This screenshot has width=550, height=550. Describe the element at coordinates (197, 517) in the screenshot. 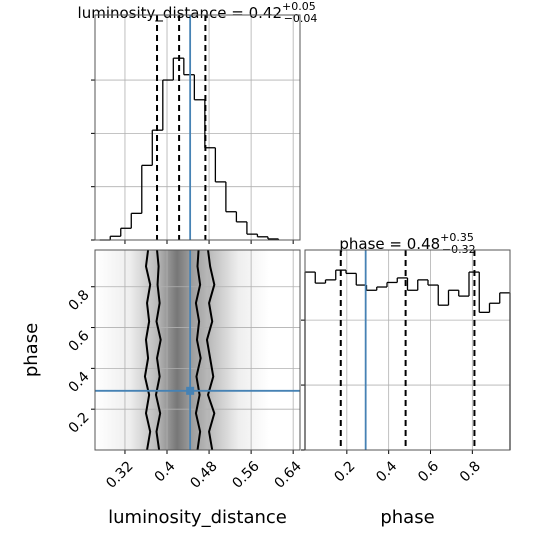

I see `x-axis-label: luminosity_distance` at that location.